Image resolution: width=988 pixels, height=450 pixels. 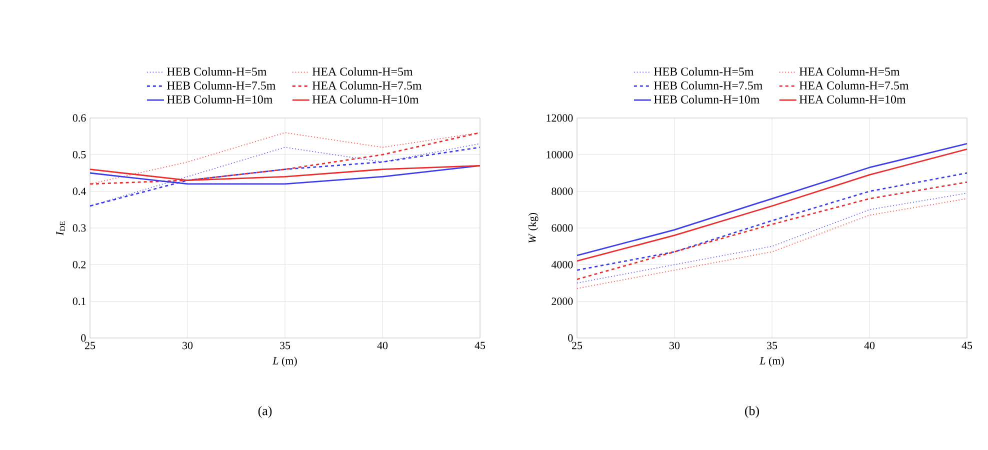 I want to click on y-tick-label: 6000, so click(x=562, y=228).